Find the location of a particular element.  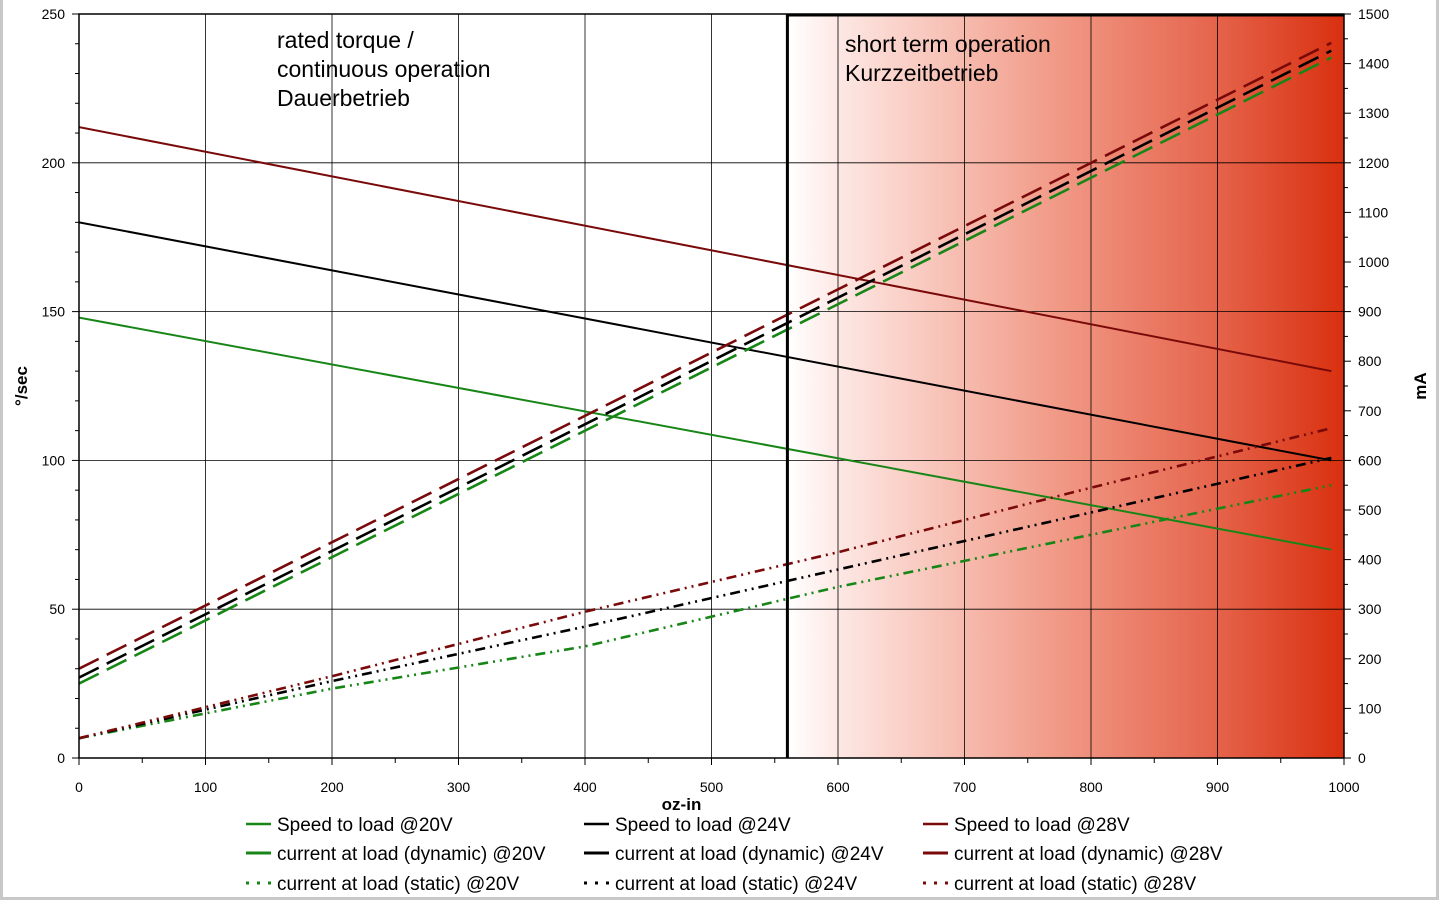

x-tick-label: 600 is located at coordinates (838, 787).